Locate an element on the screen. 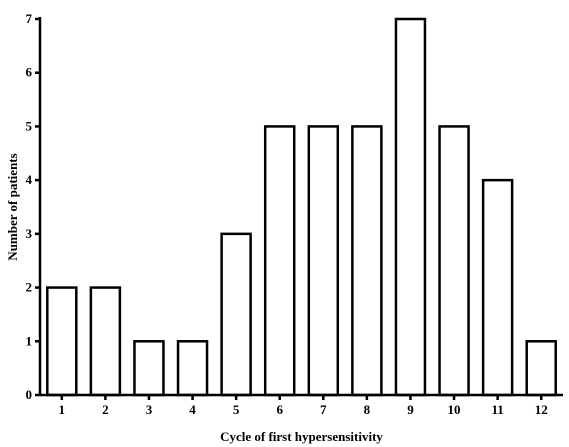  x-tick-label-11: 11 is located at coordinates (497, 409).